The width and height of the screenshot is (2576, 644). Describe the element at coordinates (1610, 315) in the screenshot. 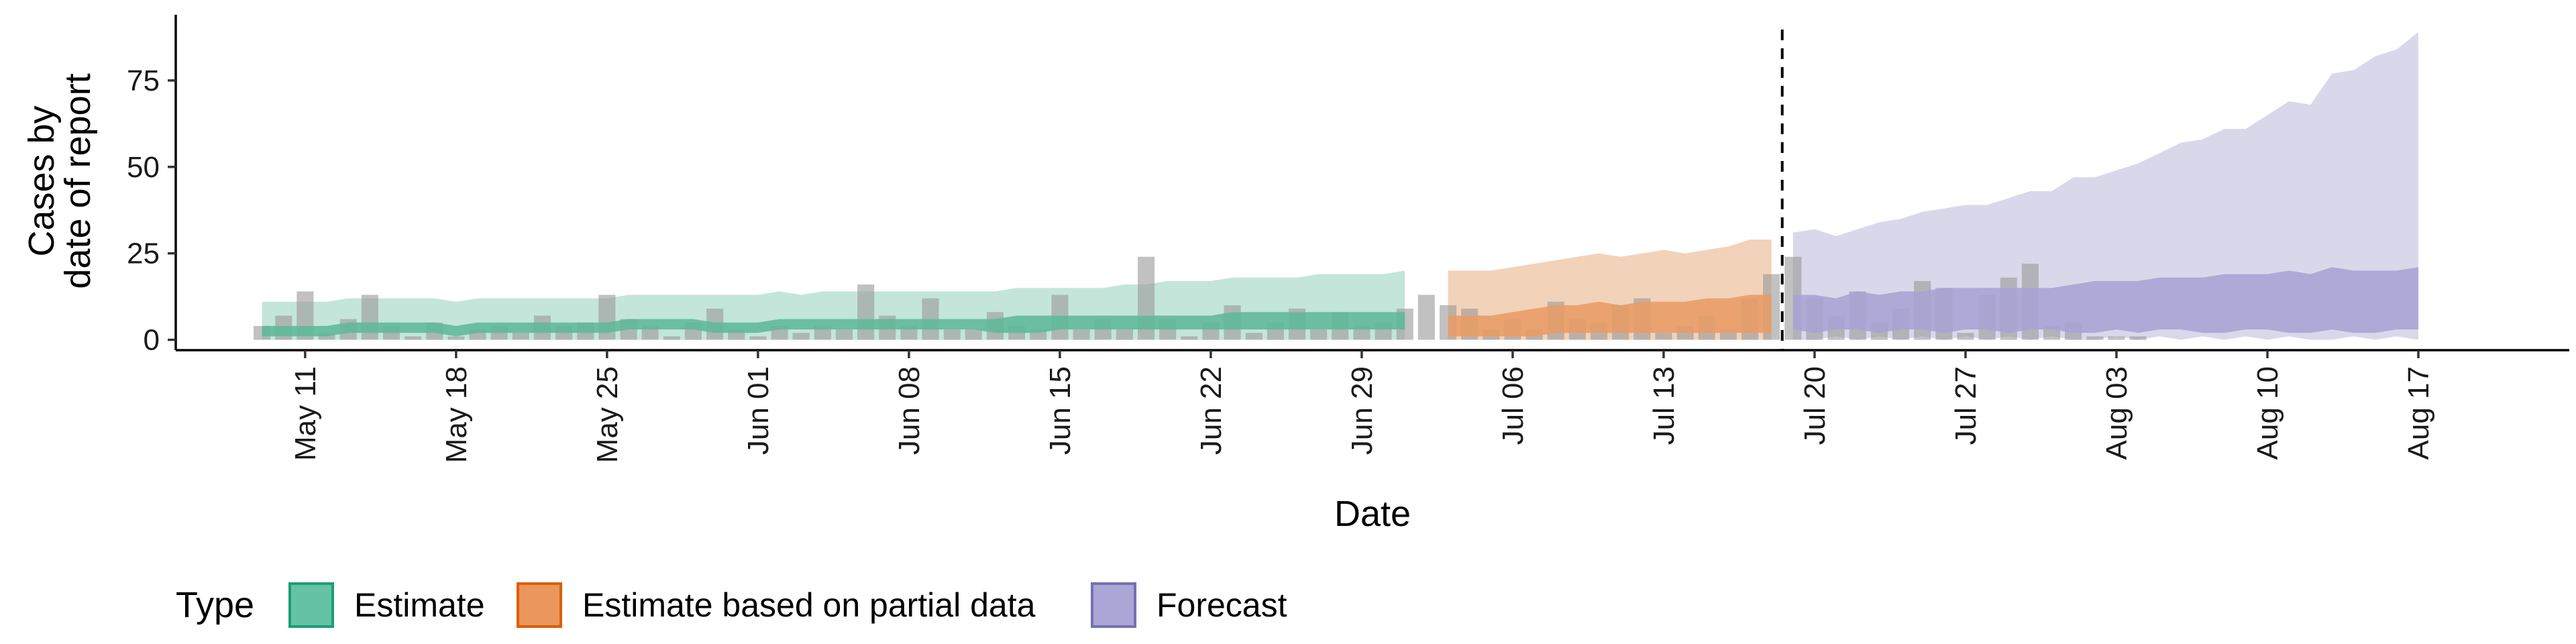

I see `estimate-based-on-partial-data-inner-band` at that location.